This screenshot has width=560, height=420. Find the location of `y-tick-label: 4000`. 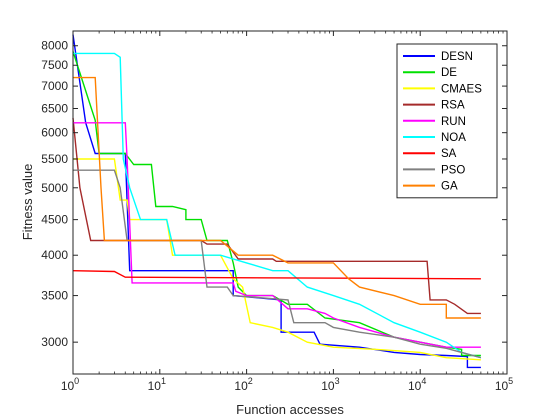

y-tick-label: 4000 is located at coordinates (54, 255).